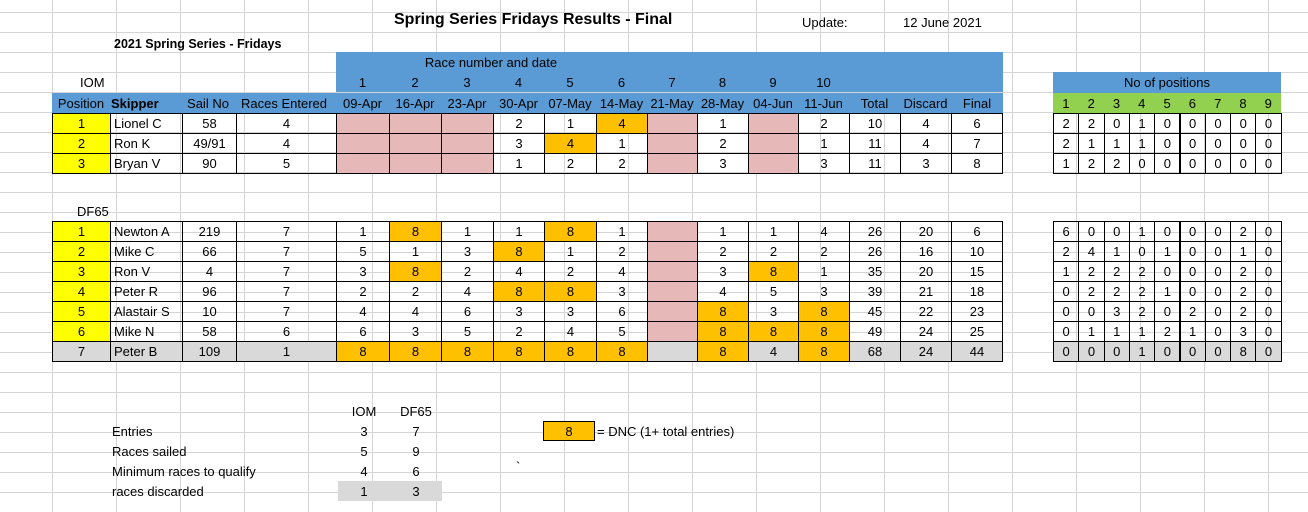  Describe the element at coordinates (672, 103) in the screenshot. I see `header-race-date: 21-May` at that location.